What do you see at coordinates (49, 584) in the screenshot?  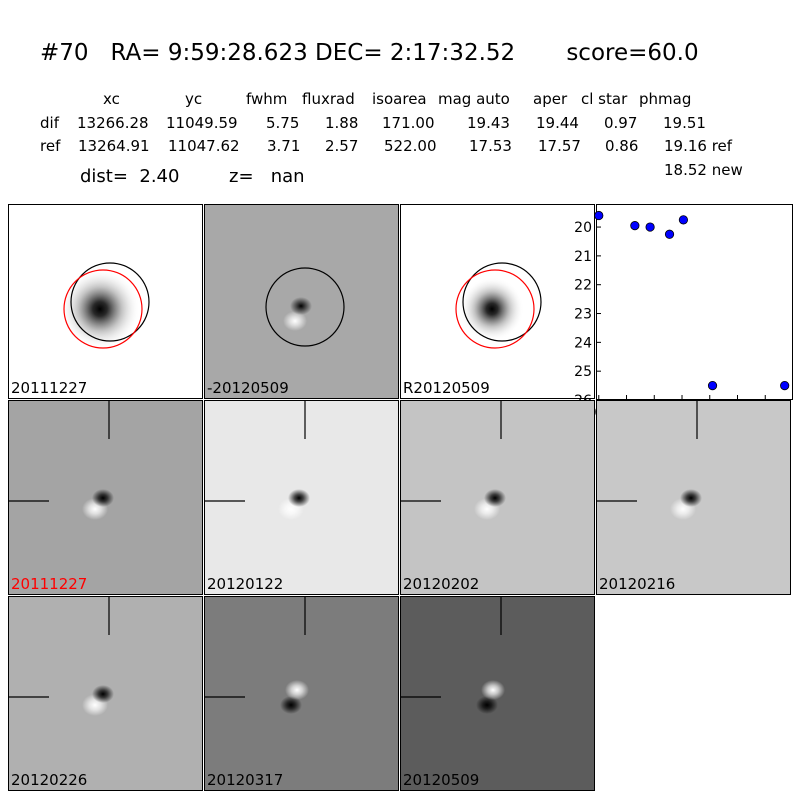 I see `cutout-label: 20111227` at bounding box center [49, 584].